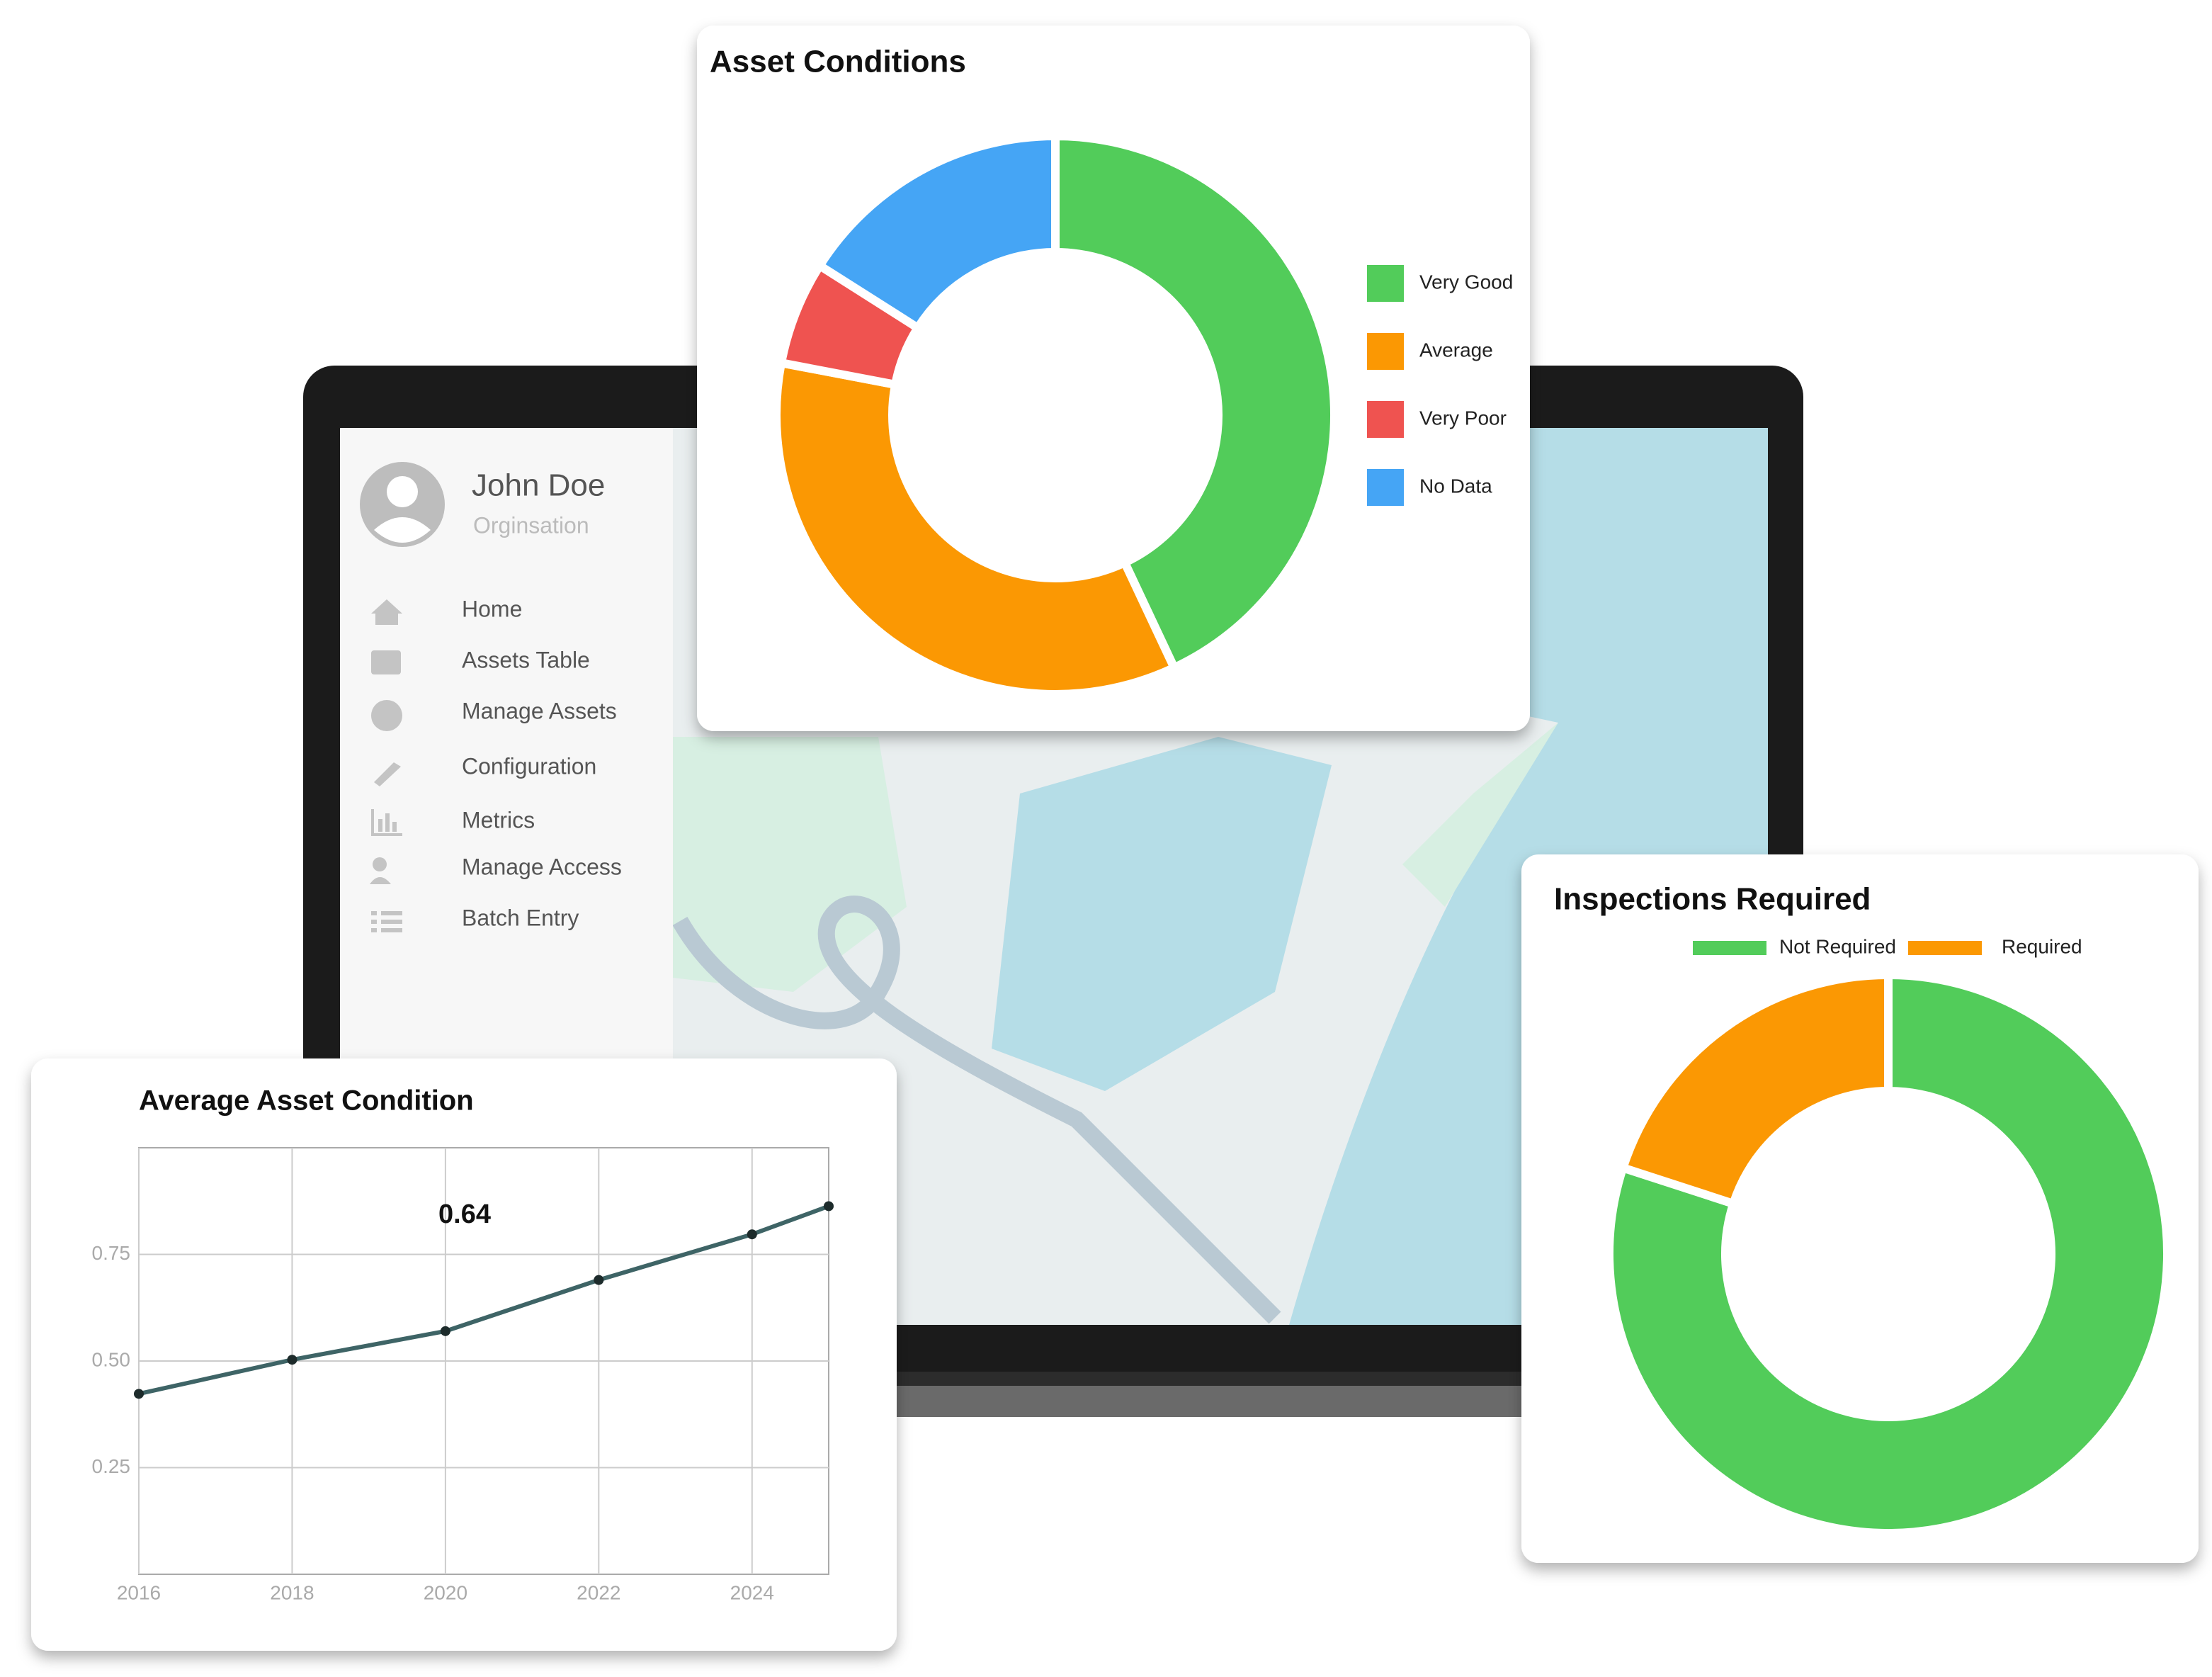 This screenshot has width=2212, height=1677. I want to click on legend-label: Not Required, so click(1838, 946).